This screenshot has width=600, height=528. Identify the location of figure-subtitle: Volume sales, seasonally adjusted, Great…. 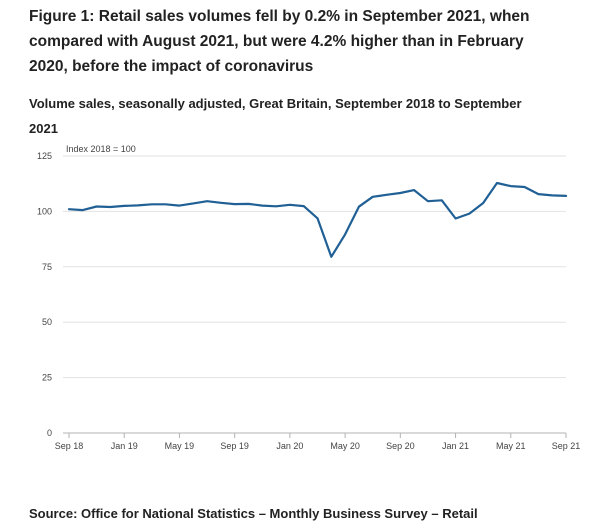
(275, 116).